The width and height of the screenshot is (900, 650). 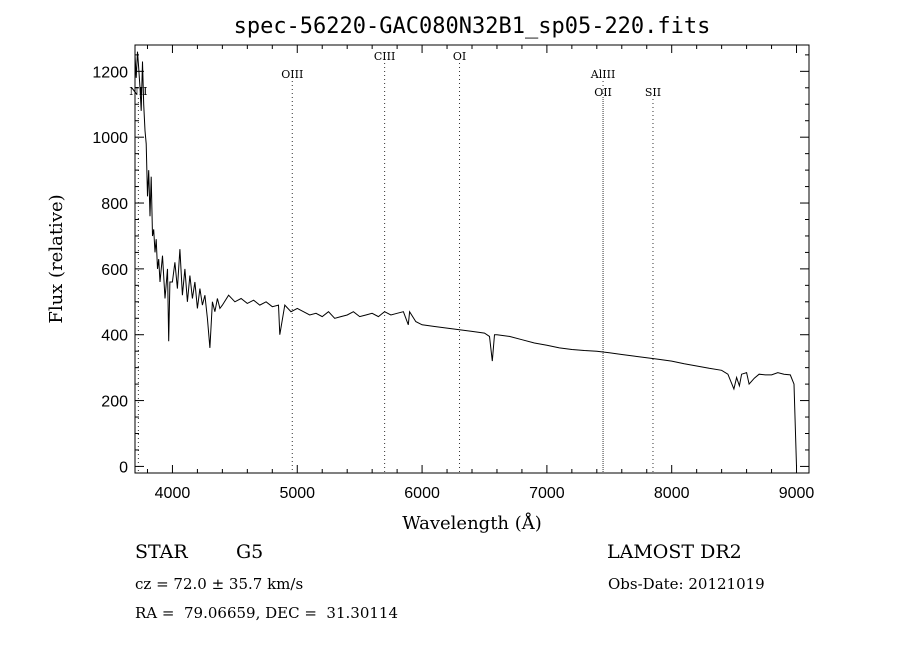 What do you see at coordinates (422, 493) in the screenshot?
I see `x-tick-label: 6000` at bounding box center [422, 493].